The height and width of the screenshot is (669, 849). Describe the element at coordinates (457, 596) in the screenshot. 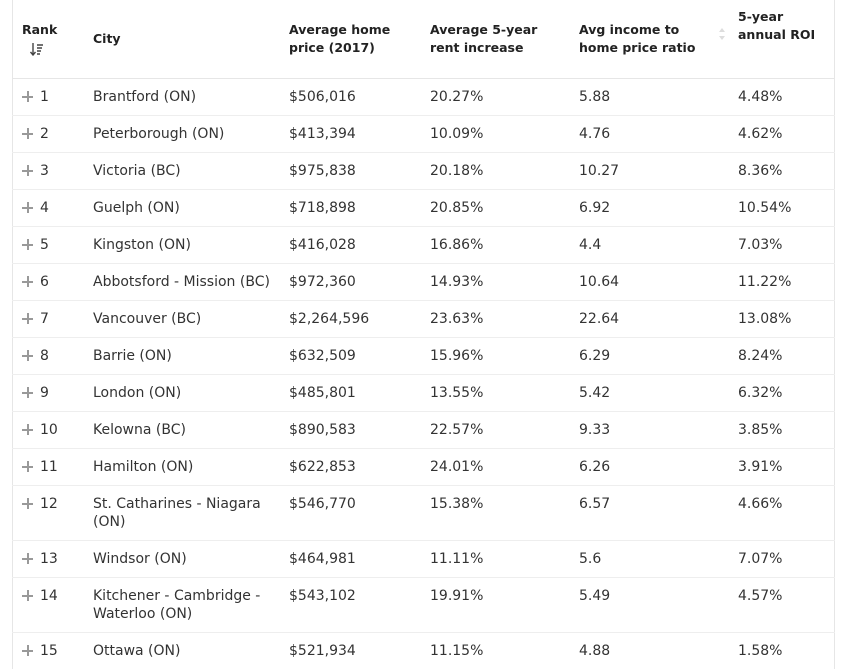

I see `cell-text: 19.91%` at that location.